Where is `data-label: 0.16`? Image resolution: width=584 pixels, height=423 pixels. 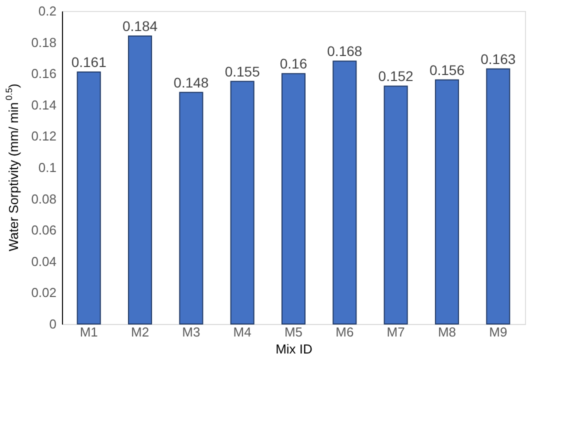 data-label: 0.16 is located at coordinates (294, 64).